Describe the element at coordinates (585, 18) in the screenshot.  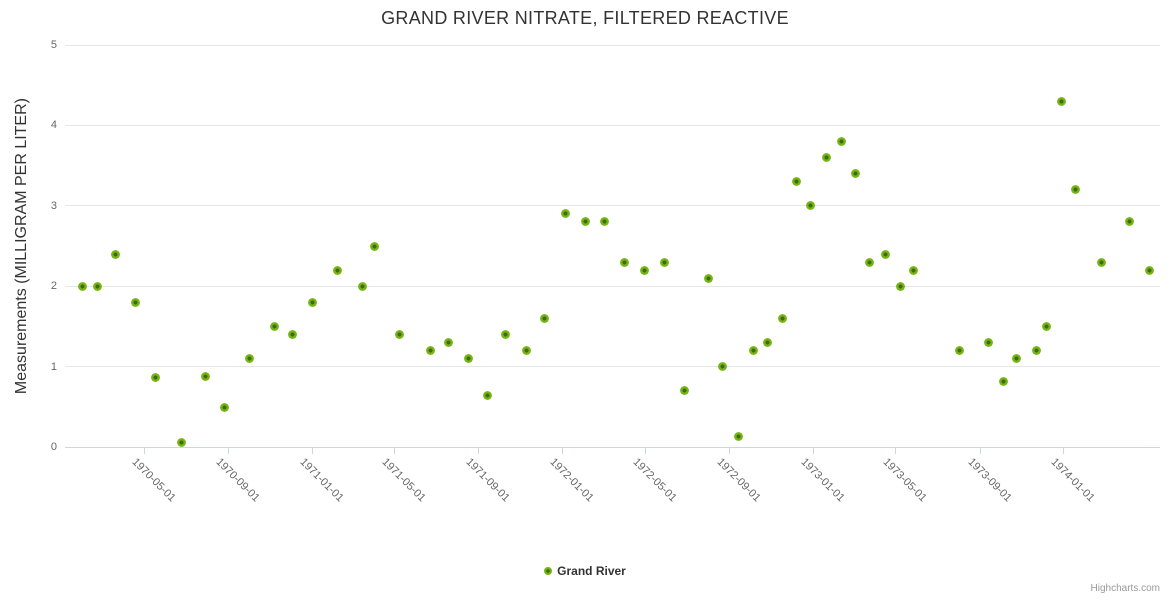
I see `chart-title: GRAND RIVER NITRATE, FILTERED REACTIVE` at that location.